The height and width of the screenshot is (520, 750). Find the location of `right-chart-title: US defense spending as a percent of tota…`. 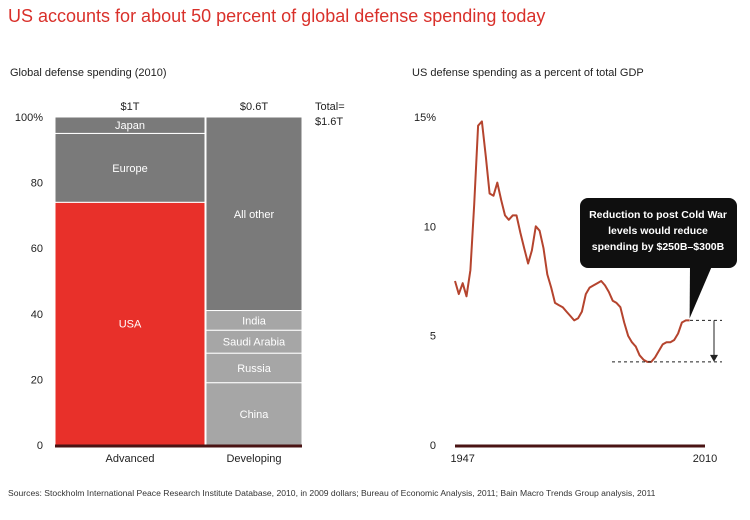

right-chart-title: US defense spending as a percent of tota… is located at coordinates (528, 73).